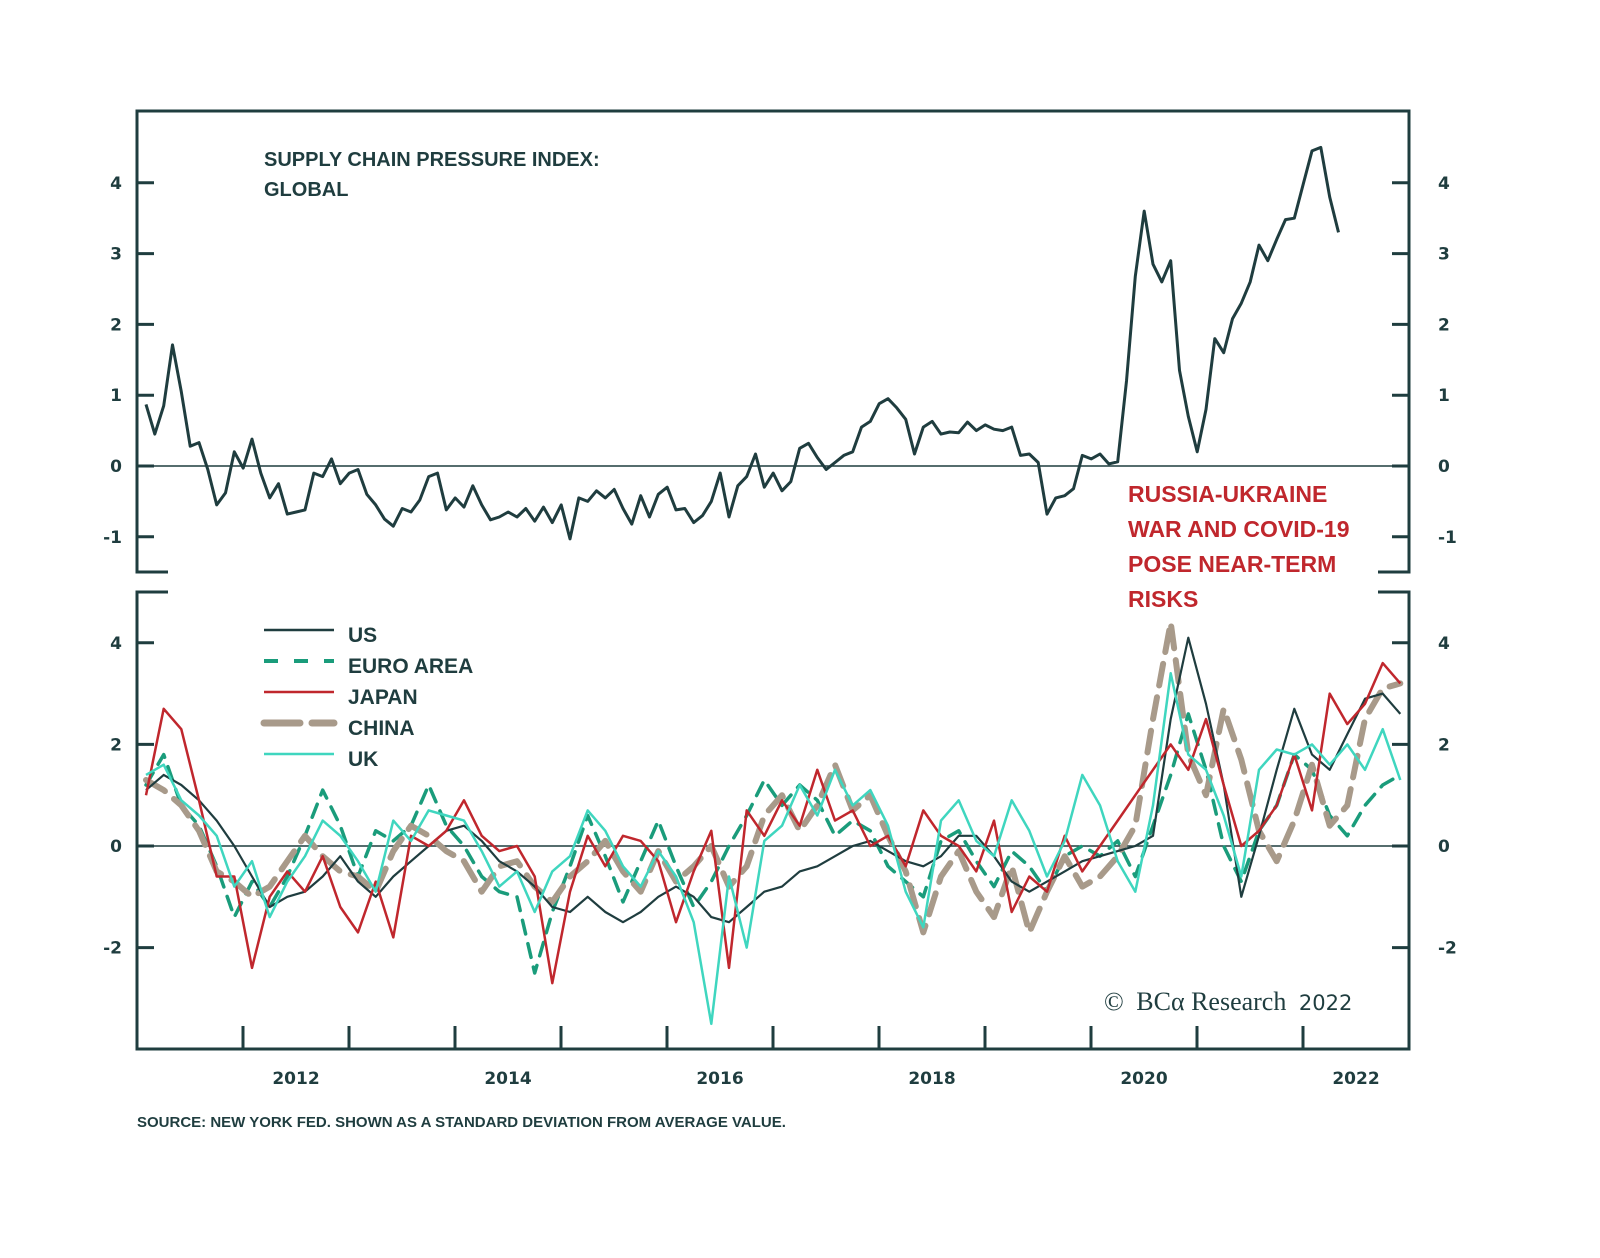  What do you see at coordinates (1325, 1003) in the screenshot?
I see `copyright-year: 2022` at bounding box center [1325, 1003].